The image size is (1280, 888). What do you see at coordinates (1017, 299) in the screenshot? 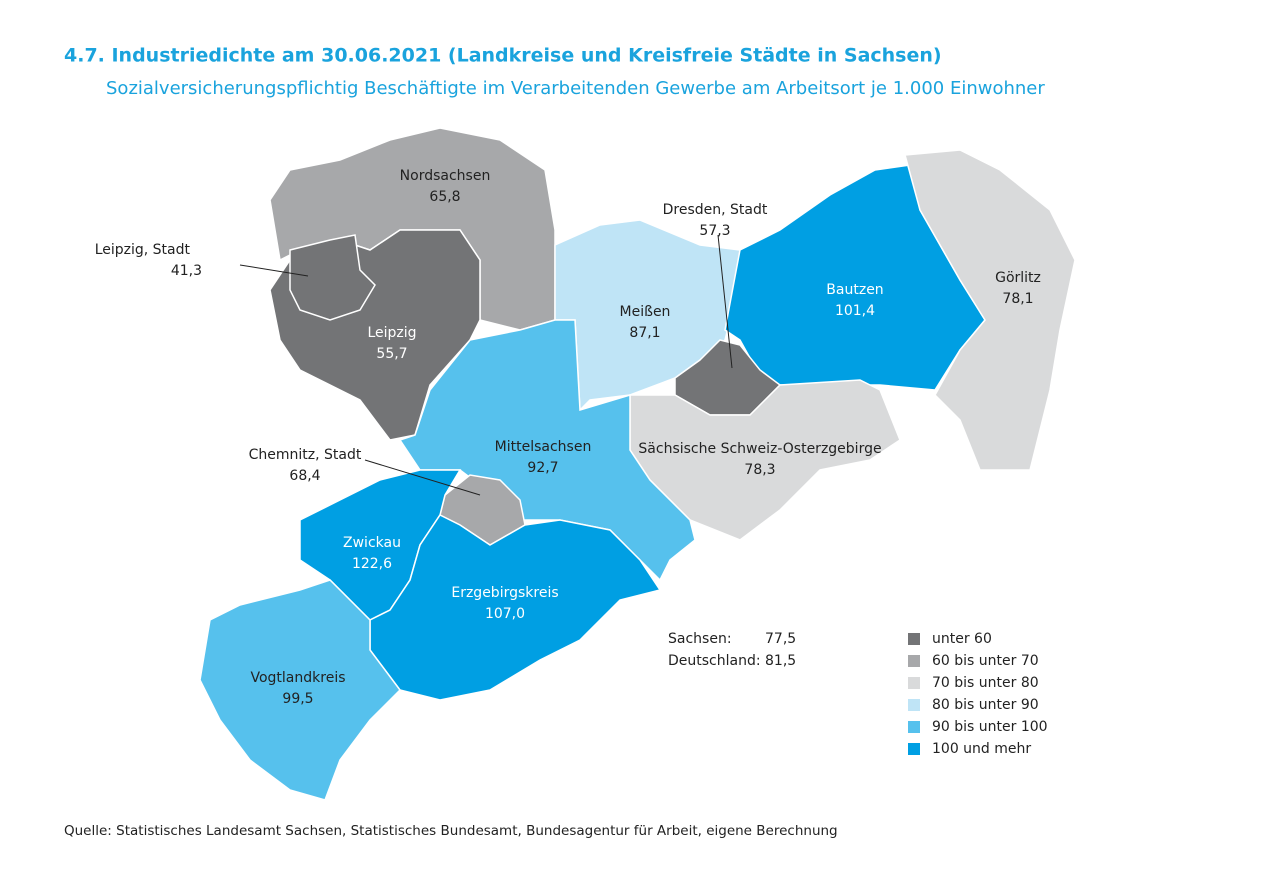
I see `region-value: 78,1` at bounding box center [1017, 299].